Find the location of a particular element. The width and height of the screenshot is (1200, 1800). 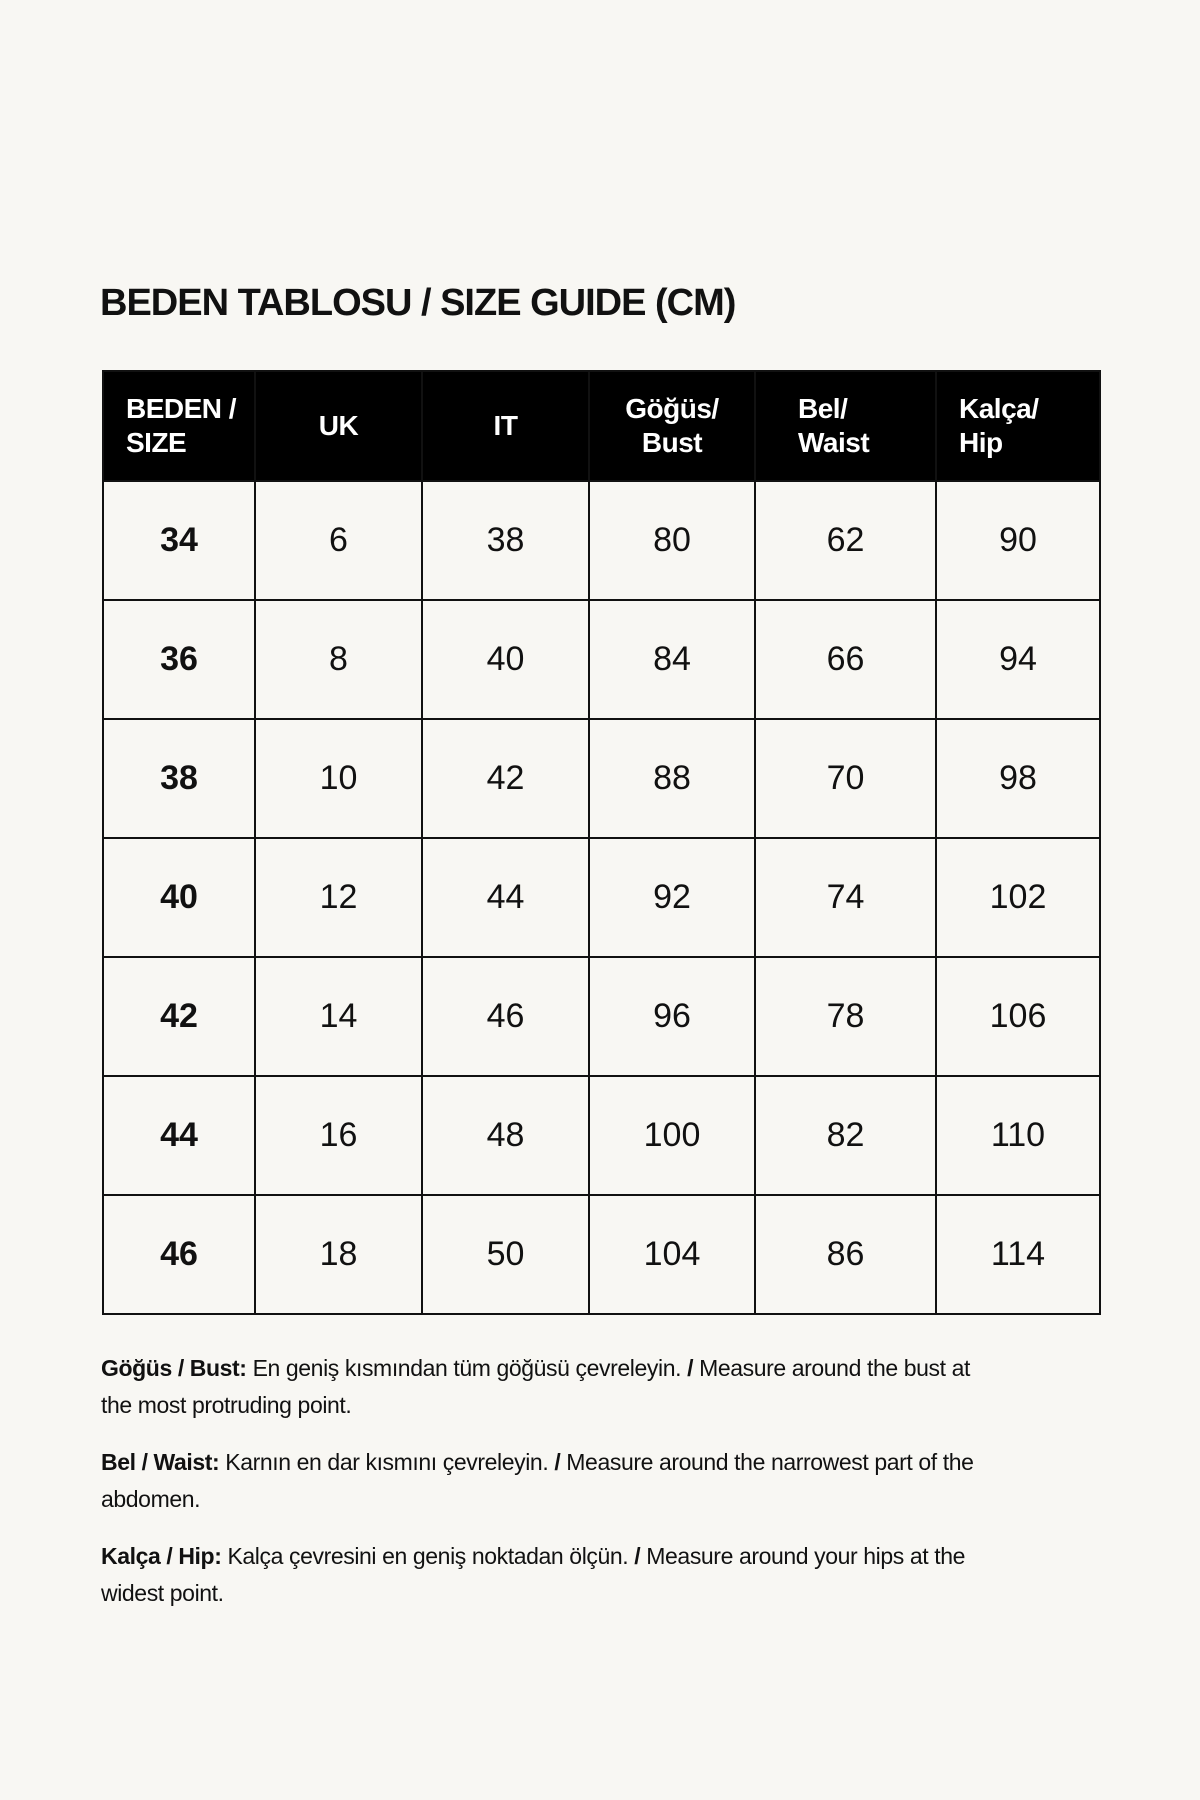

table-row: 34 6 38 80 62 90 is located at coordinates (601, 540).